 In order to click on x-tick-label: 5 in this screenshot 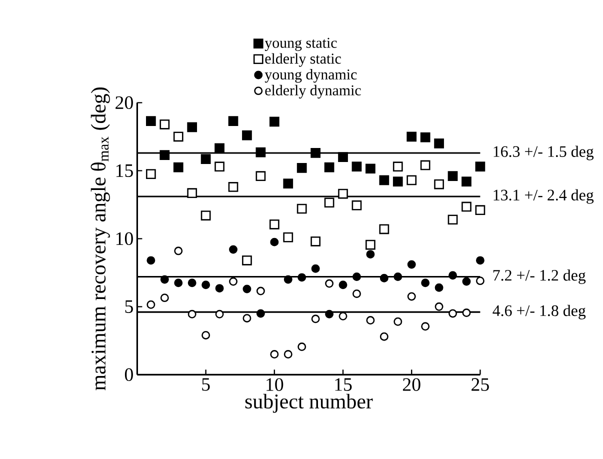, I will do `click(206, 384)`.